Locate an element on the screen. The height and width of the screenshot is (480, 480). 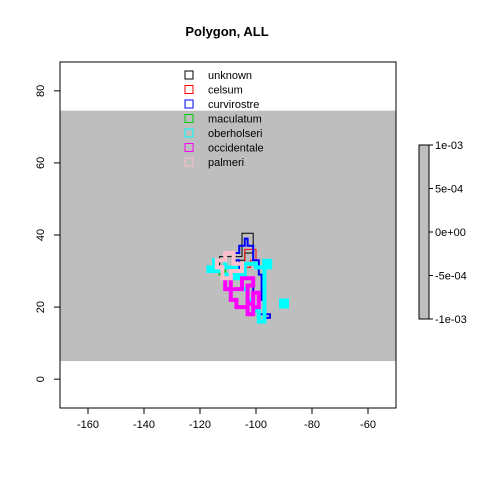
legend-swatch-celsum is located at coordinates (189, 89).